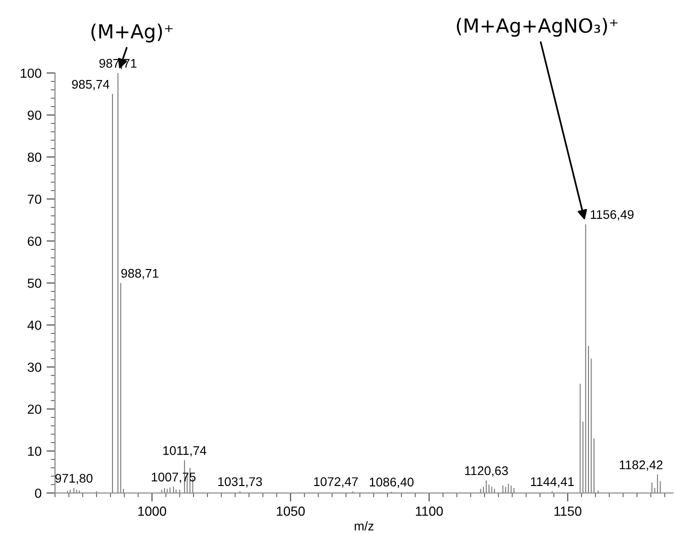  I want to click on annotation: 971,80, so click(73, 479).